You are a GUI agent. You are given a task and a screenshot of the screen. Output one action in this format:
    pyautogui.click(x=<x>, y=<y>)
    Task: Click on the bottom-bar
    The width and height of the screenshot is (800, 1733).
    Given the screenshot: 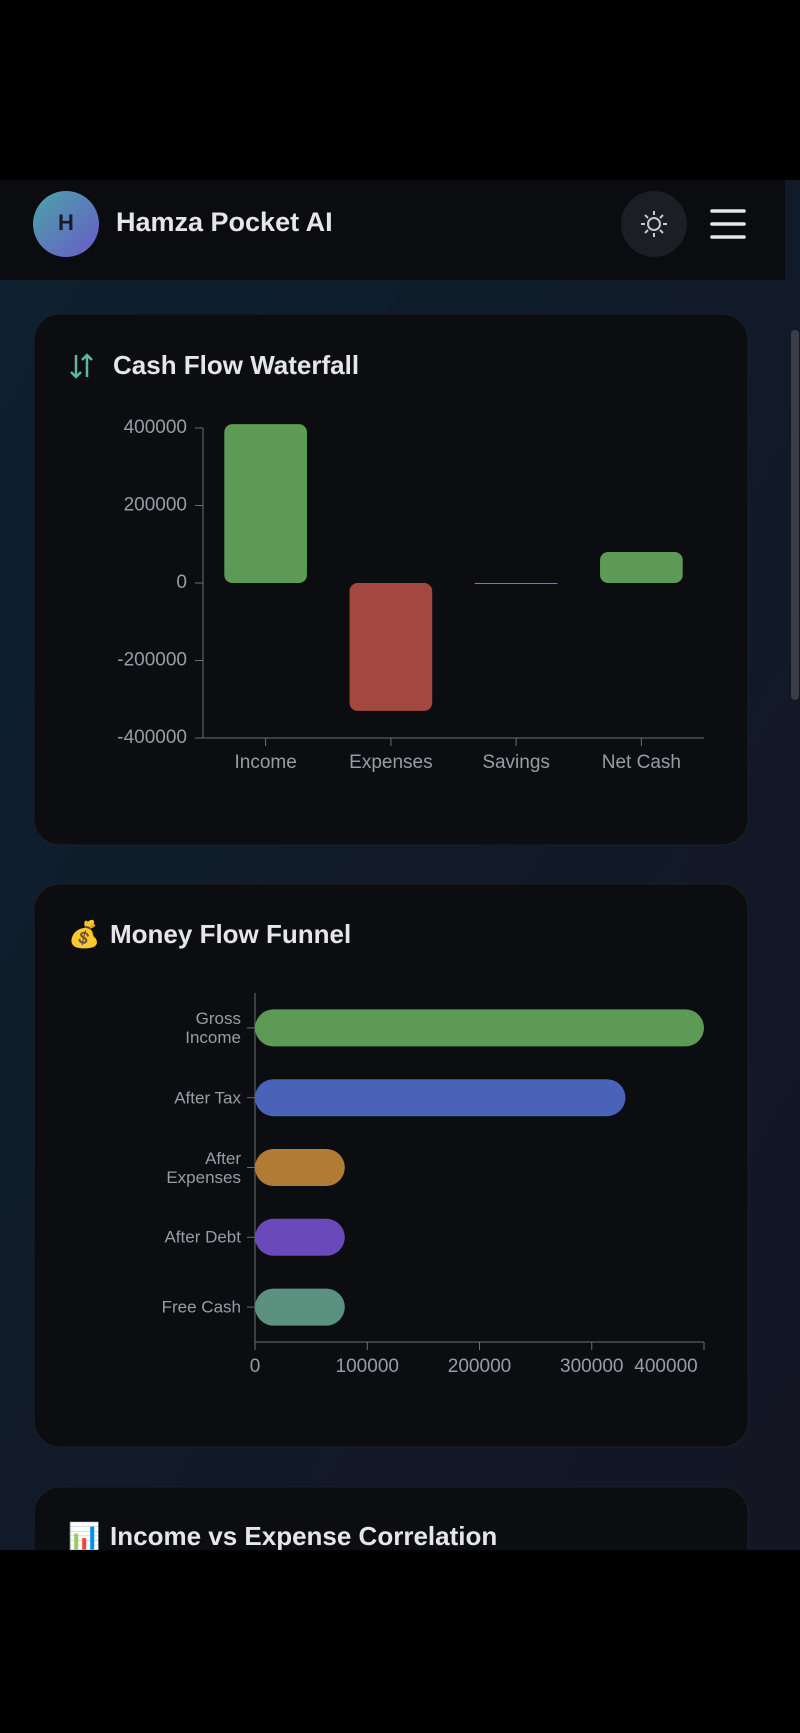 What is the action you would take?
    pyautogui.click(x=400, y=1641)
    